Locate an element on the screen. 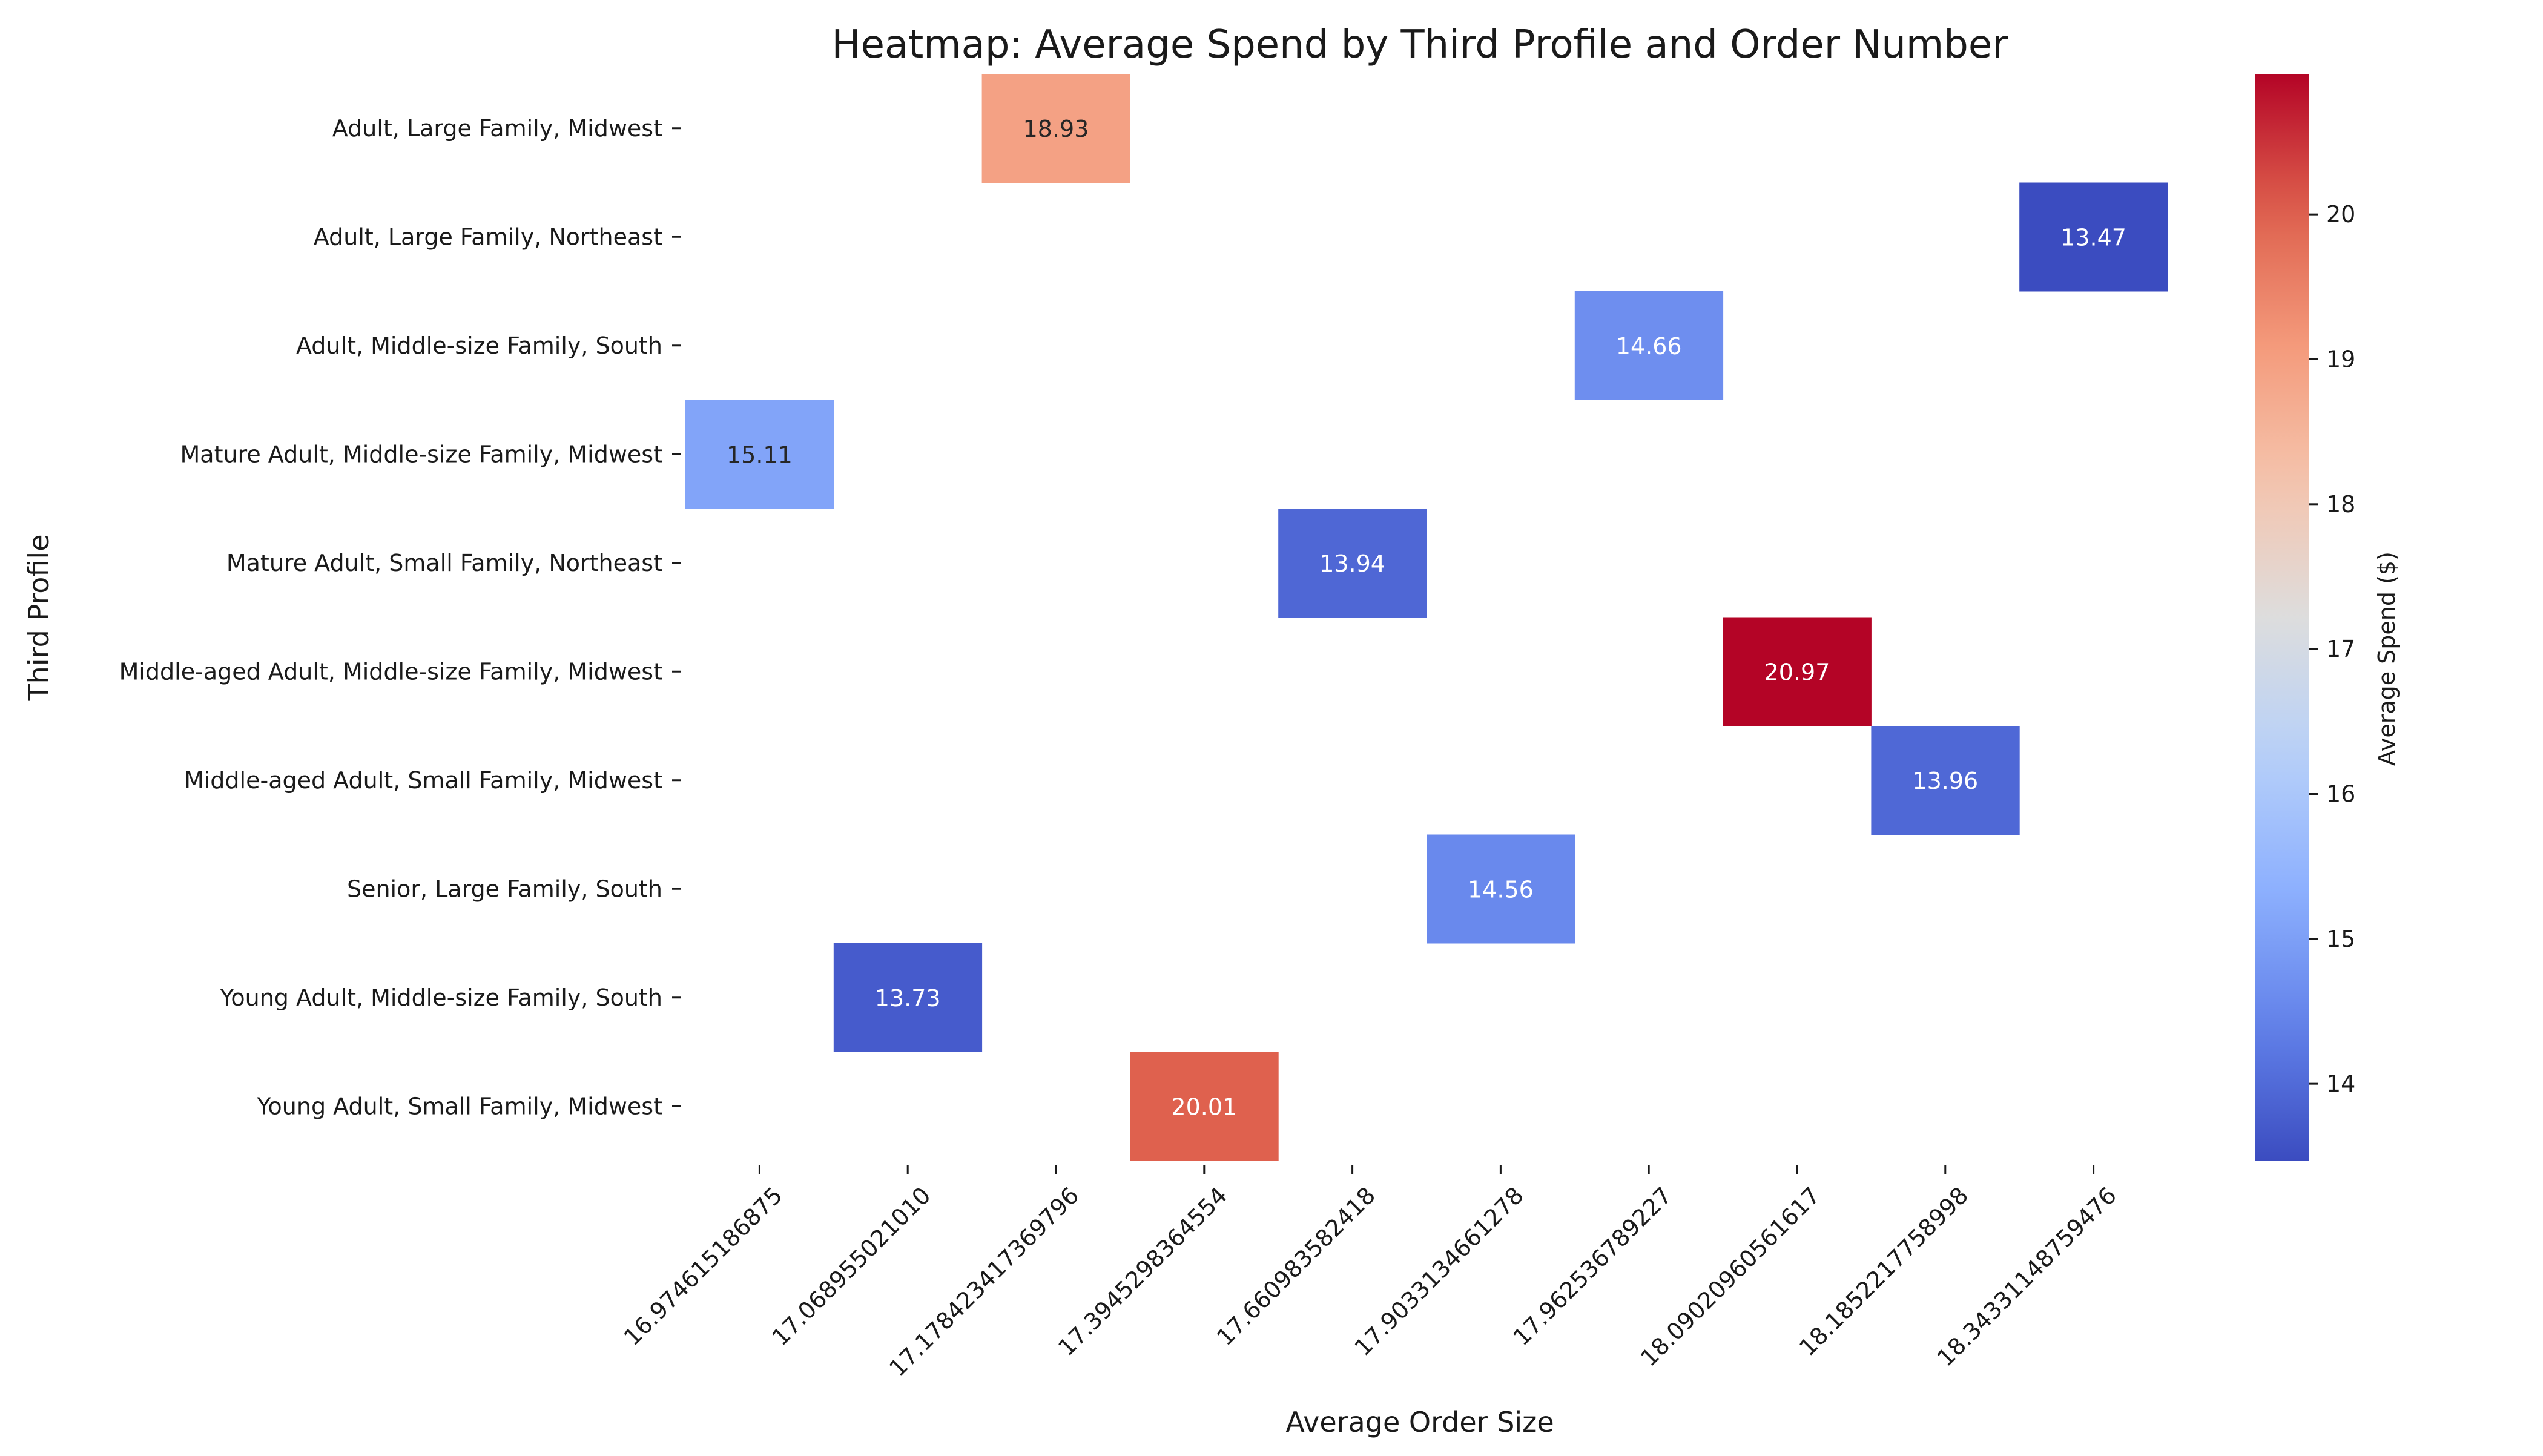  y-axis-label: Third Profile is located at coordinates (38, 618).